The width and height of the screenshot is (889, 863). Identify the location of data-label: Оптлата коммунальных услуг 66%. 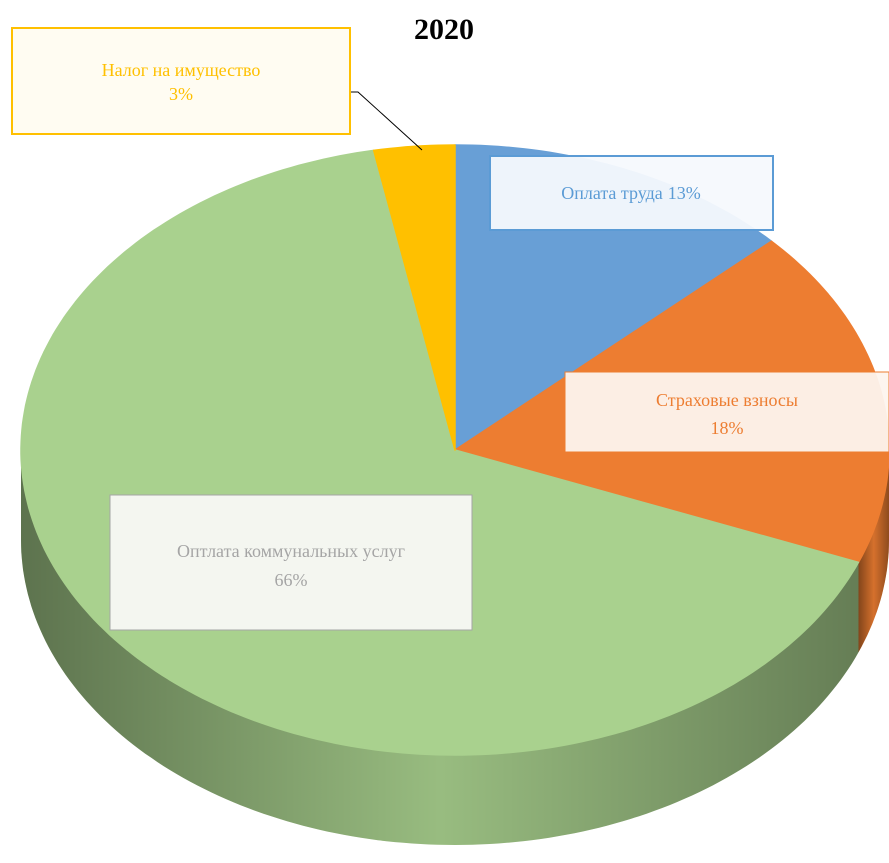
(291, 562).